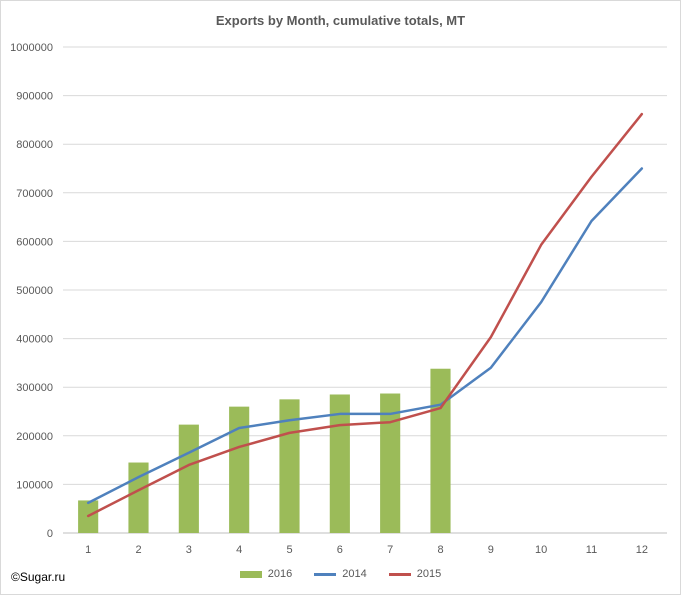 Image resolution: width=681 pixels, height=595 pixels. I want to click on y-tick-label: 900000, so click(34, 97).